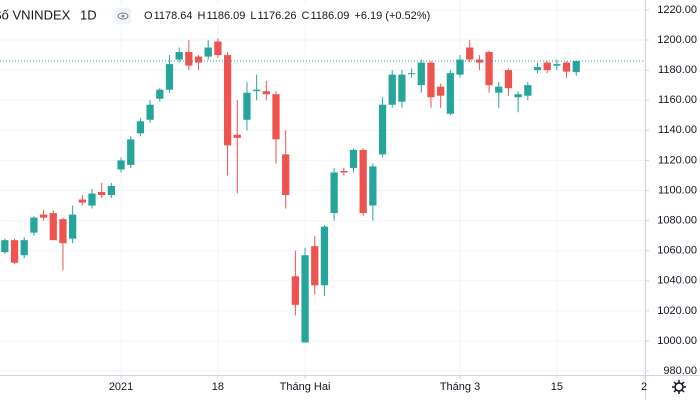 This screenshot has height=400, width=700. What do you see at coordinates (277, 16) in the screenshot?
I see `ohlc-value: 1176.26` at bounding box center [277, 16].